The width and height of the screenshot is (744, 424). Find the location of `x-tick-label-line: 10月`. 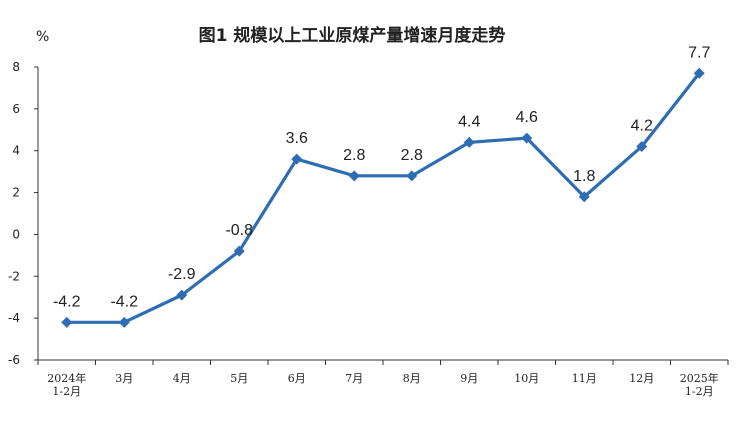

x-tick-label-line: 10月 is located at coordinates (526, 378).